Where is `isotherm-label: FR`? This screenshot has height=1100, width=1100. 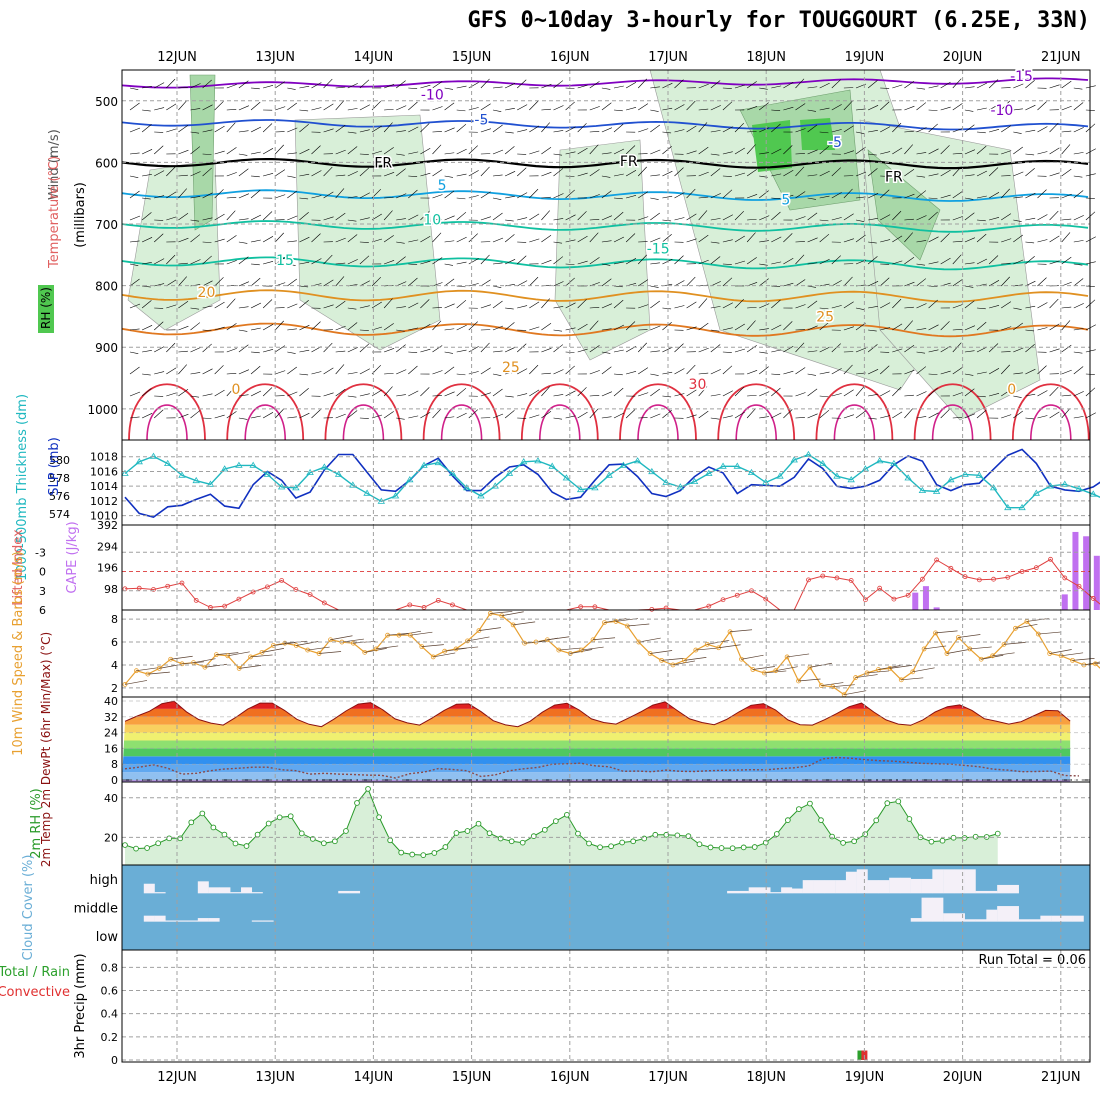
isotherm-label: FR is located at coordinates (383, 163).